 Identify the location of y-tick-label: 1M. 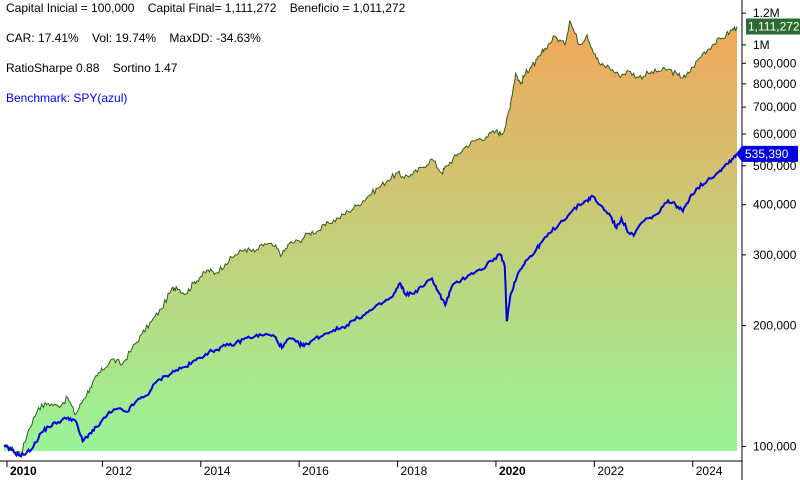
(761, 45).